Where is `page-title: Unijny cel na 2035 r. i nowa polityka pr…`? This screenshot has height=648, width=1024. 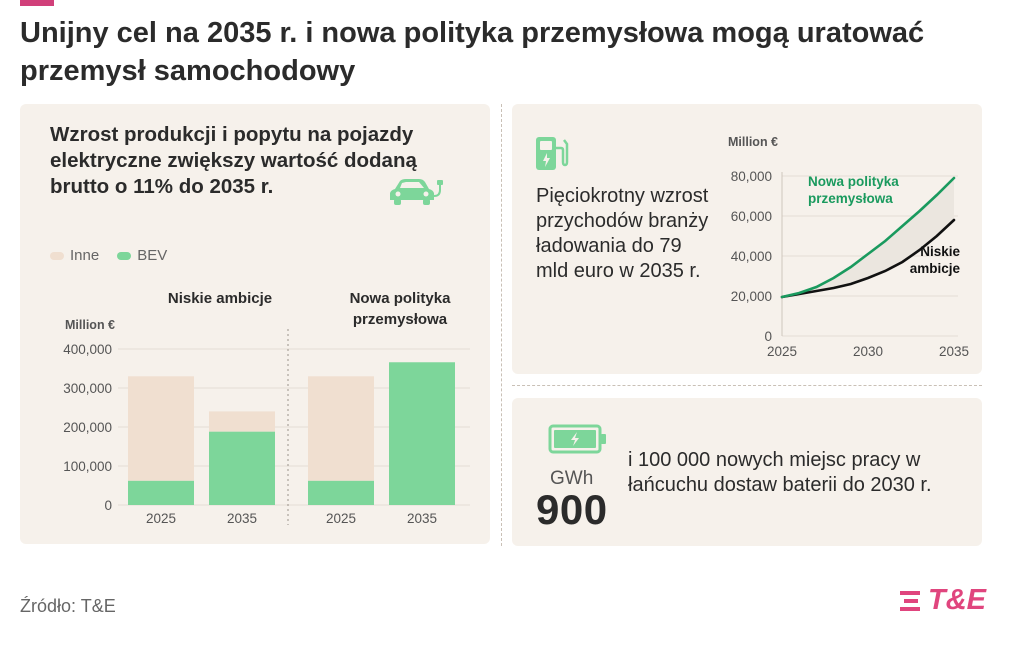
page-title: Unijny cel na 2035 r. i nowa polityka pr… is located at coordinates (472, 52).